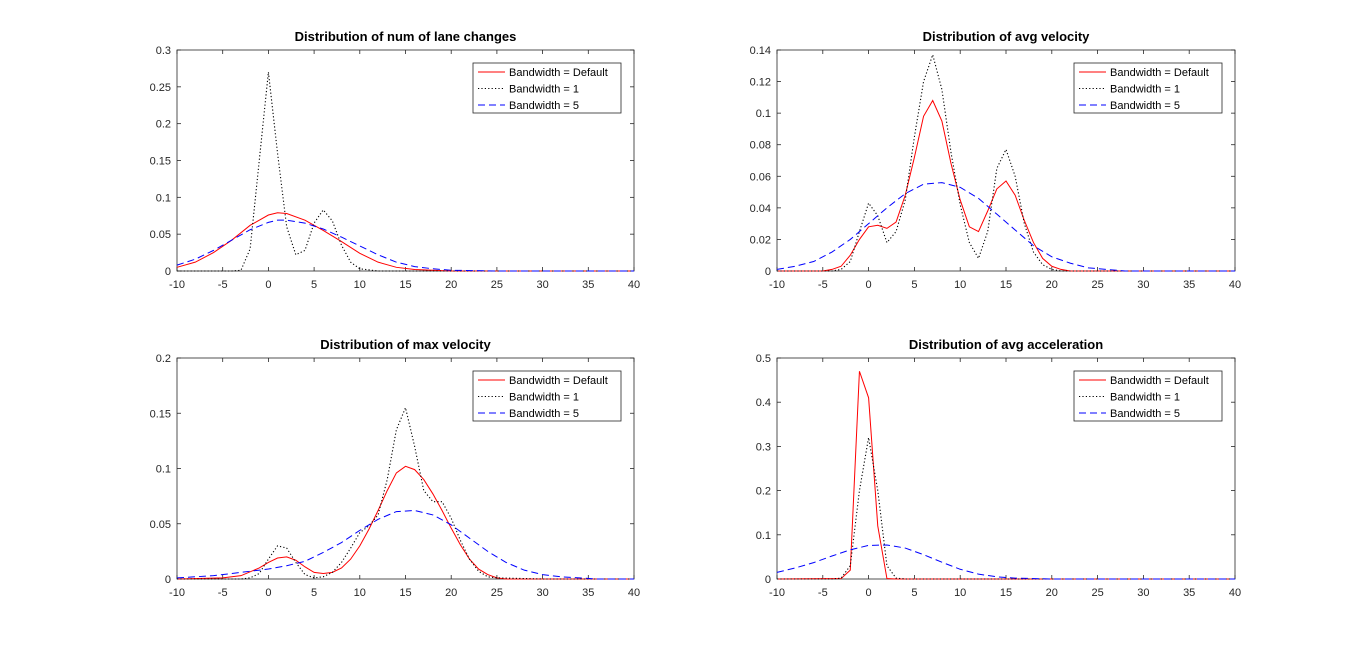 This screenshot has width=1366, height=651. What do you see at coordinates (760, 83) in the screenshot?
I see `y-tick-label: 0.12` at bounding box center [760, 83].